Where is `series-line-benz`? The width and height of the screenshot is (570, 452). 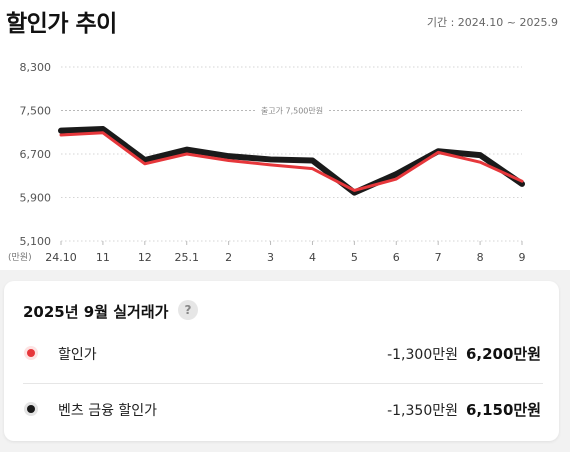 series-line-benz is located at coordinates (291, 160).